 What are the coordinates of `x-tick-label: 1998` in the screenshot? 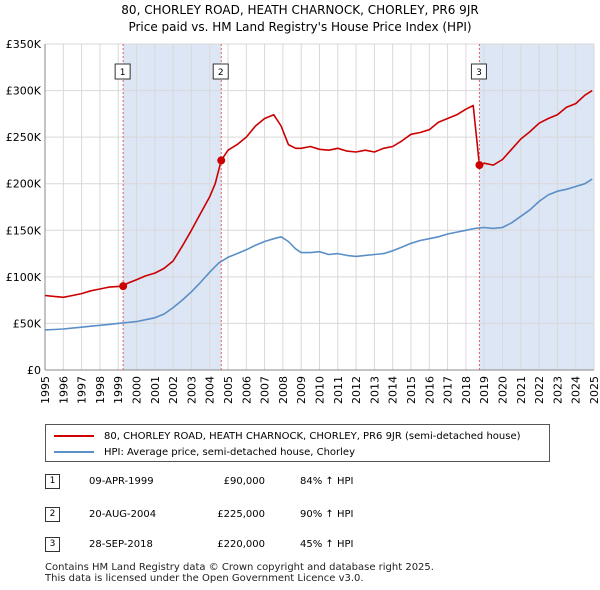 It's located at (100, 390).